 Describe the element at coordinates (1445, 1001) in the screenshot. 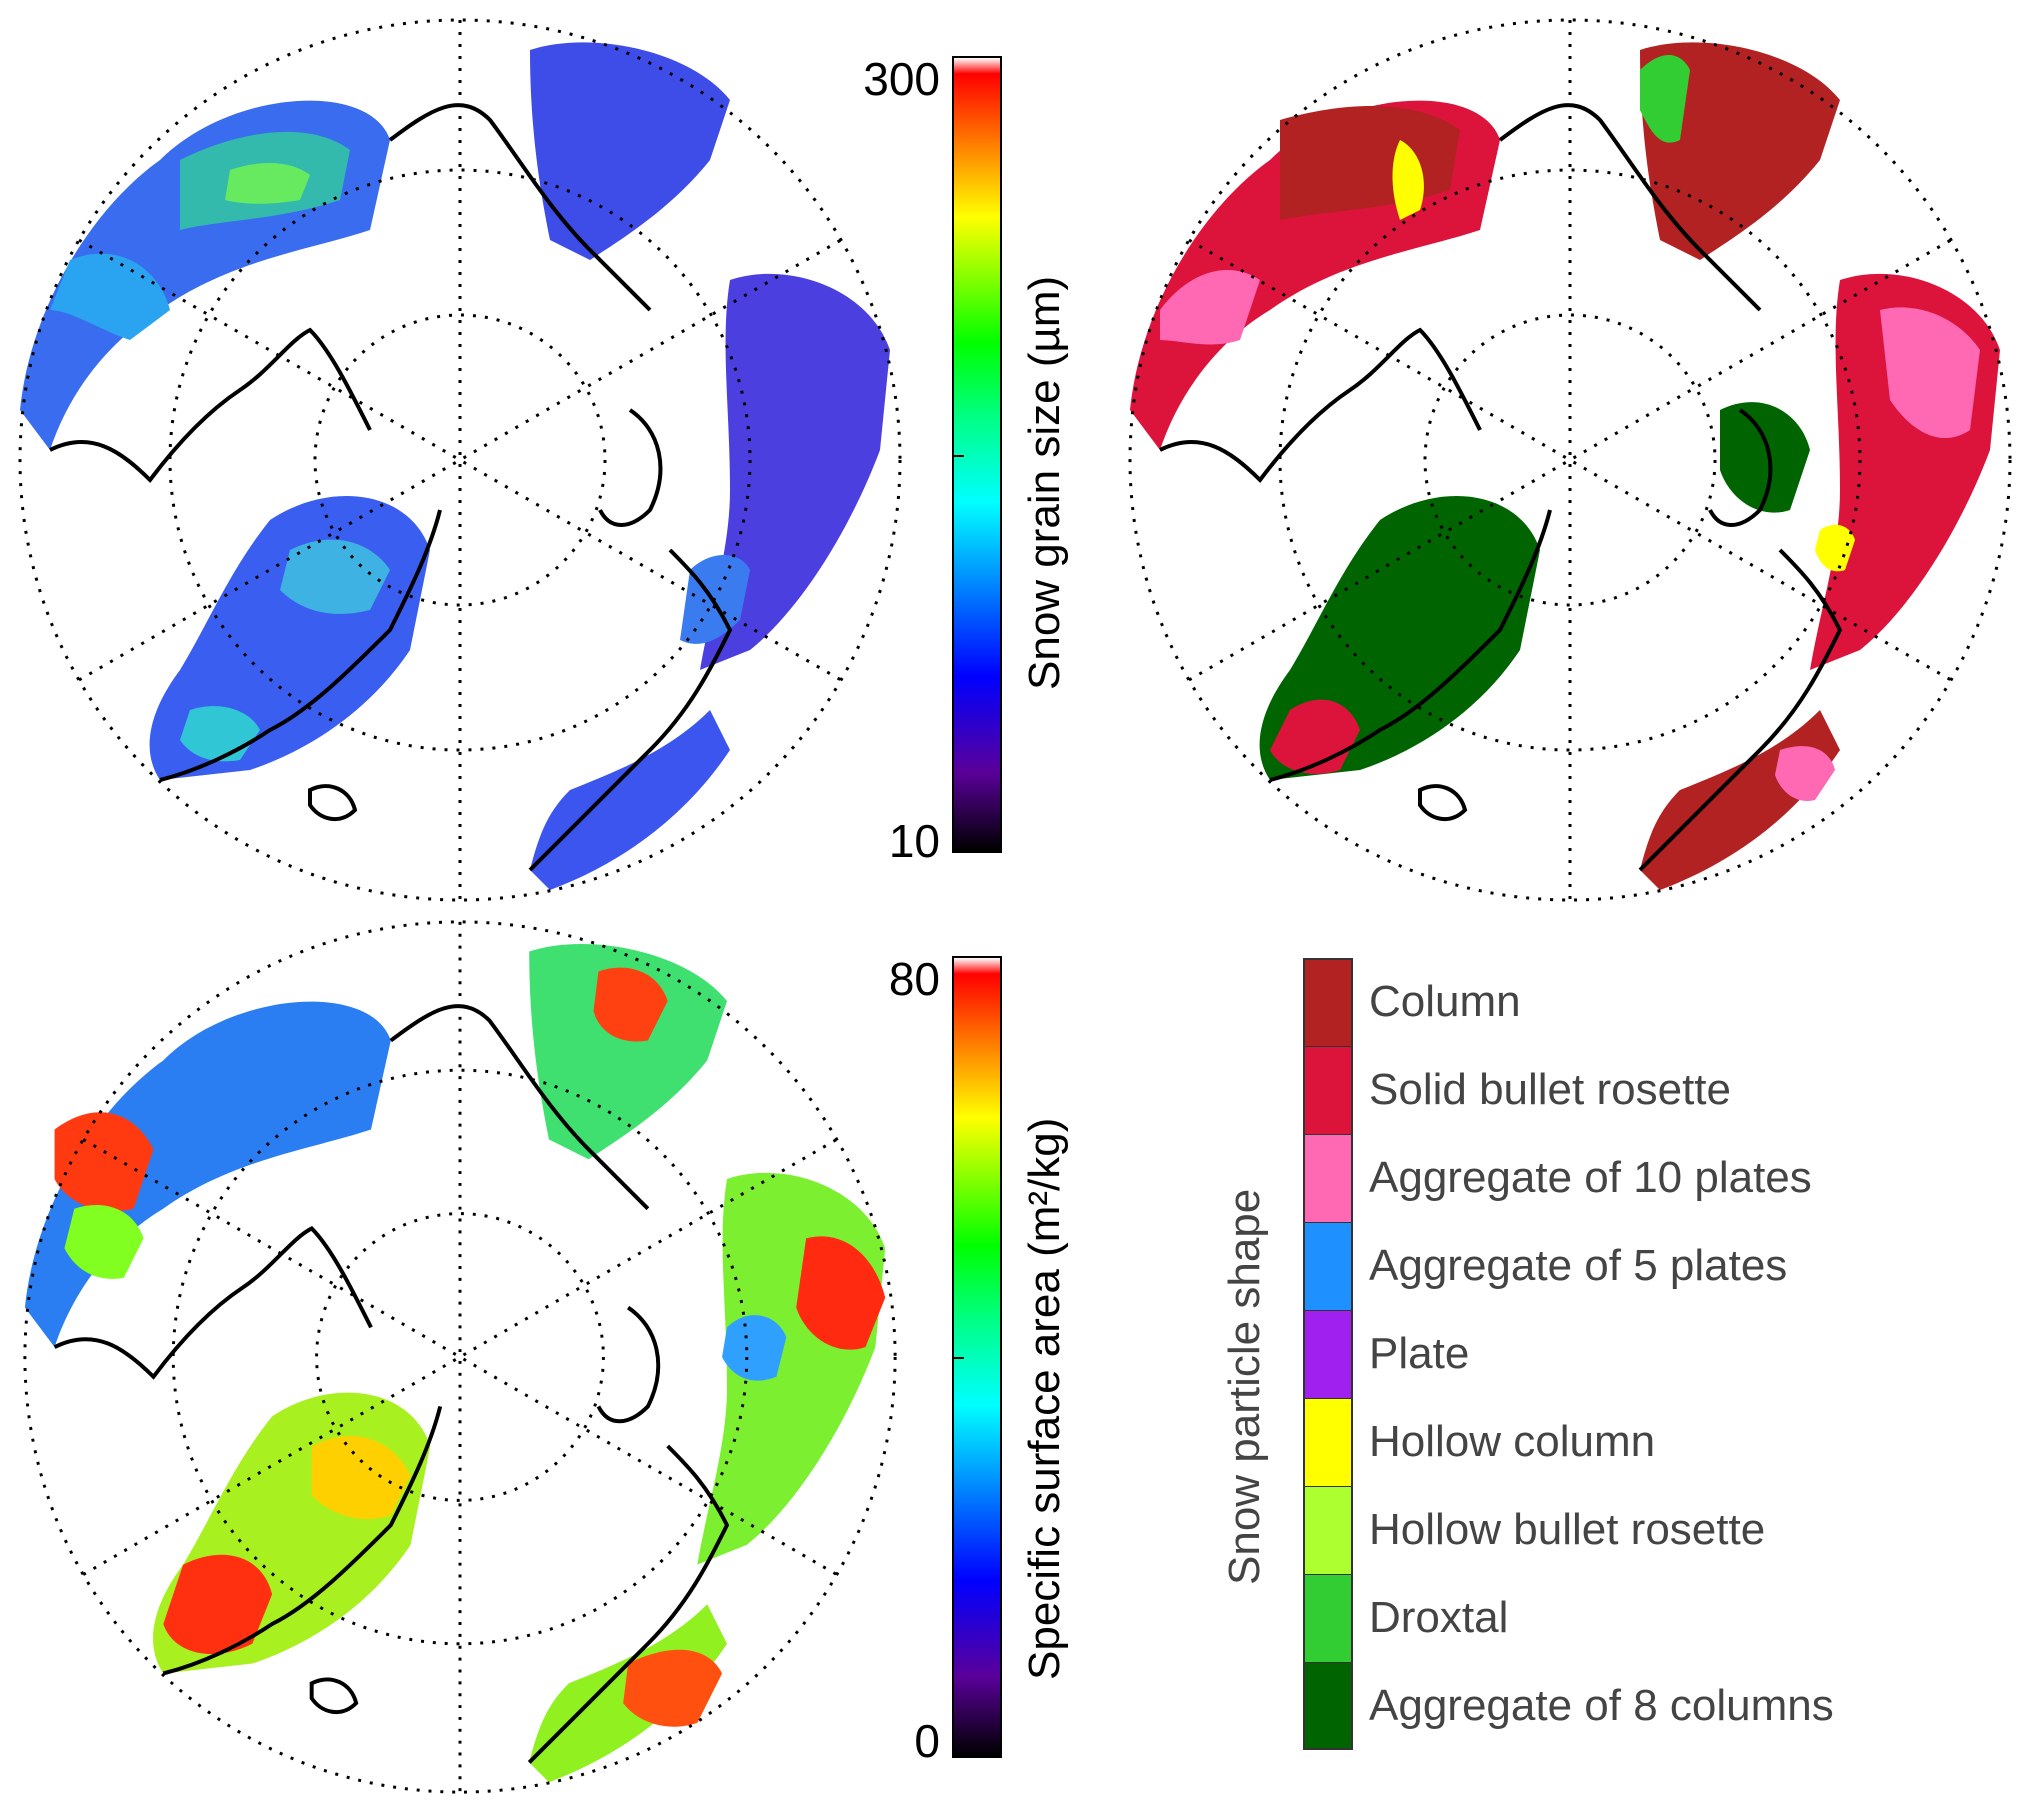

I see `legend-item-label: Column` at that location.